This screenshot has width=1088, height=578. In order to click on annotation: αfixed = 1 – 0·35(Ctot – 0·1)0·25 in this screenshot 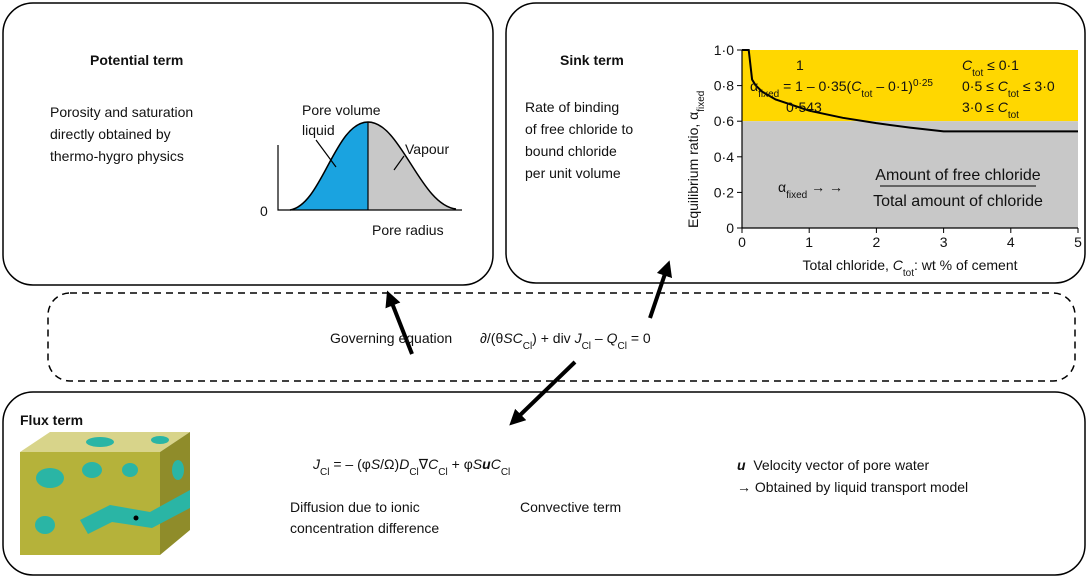, I will do `click(841, 89)`.